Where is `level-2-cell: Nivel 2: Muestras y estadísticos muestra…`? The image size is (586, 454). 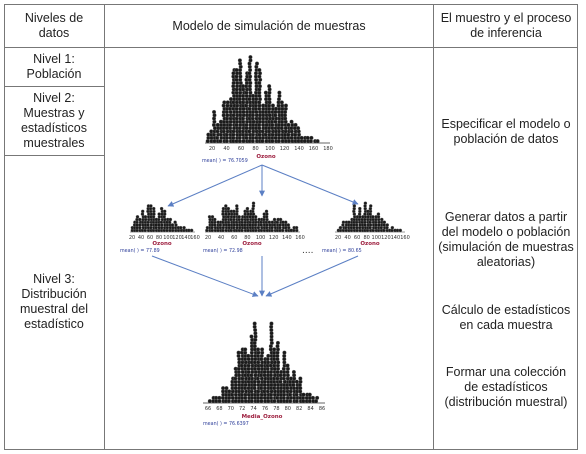
level-2-cell: Nivel 2: Muestras y estadísticos muestra… is located at coordinates (54, 121).